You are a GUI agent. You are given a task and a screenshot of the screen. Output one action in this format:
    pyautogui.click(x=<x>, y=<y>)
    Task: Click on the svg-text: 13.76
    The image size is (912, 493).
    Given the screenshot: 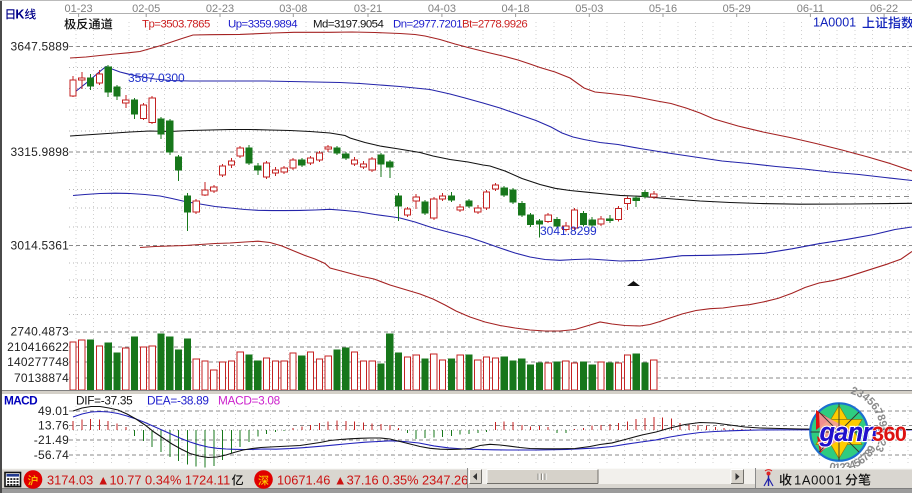 What is the action you would take?
    pyautogui.click(x=53, y=426)
    